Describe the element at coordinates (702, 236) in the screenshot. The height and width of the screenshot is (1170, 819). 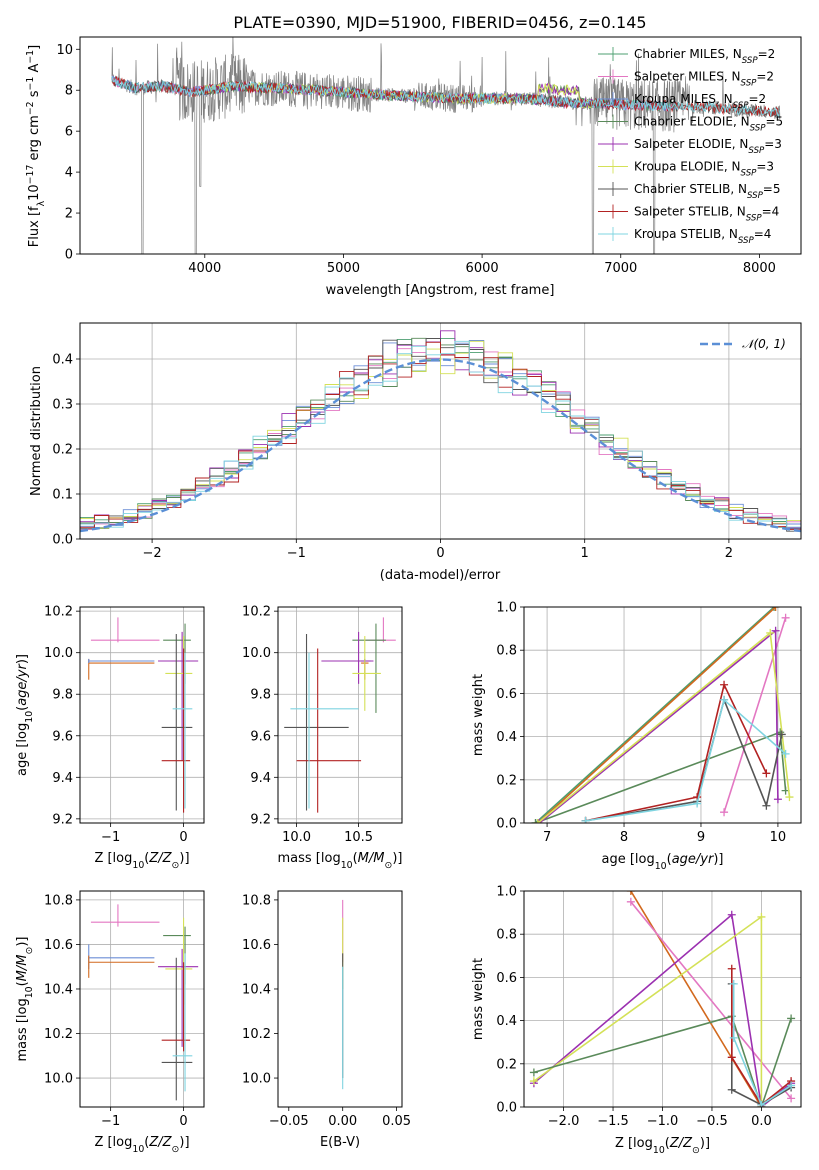
I see `legend-label: Kroupa STELIB, NSSP=4` at that location.